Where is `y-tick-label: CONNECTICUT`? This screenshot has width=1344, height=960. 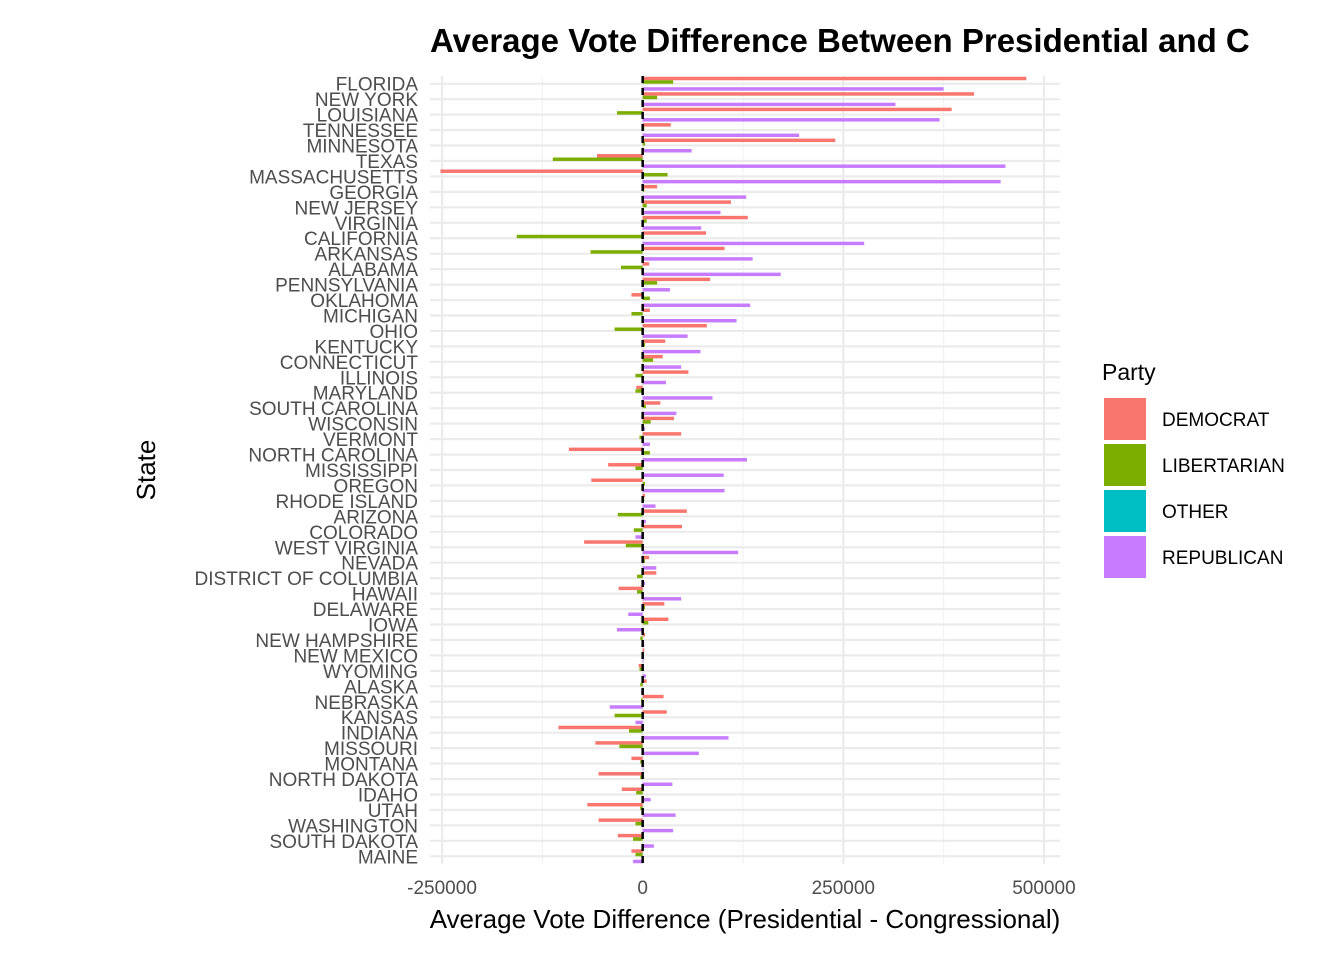
y-tick-label: CONNECTICUT is located at coordinates (349, 363).